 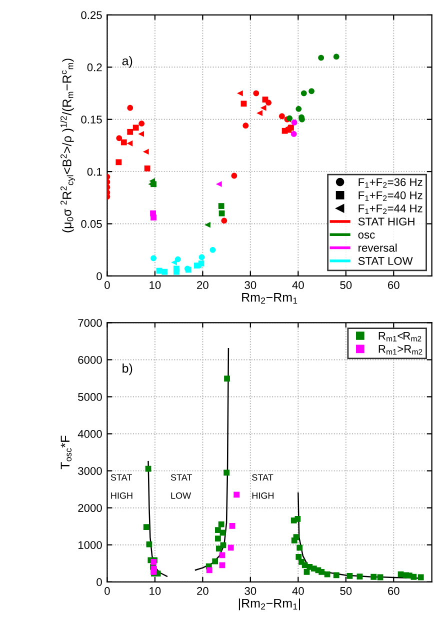 I want to click on legend-label: R$_{m1}$>R$_{m2}$, so click(x=400, y=350).